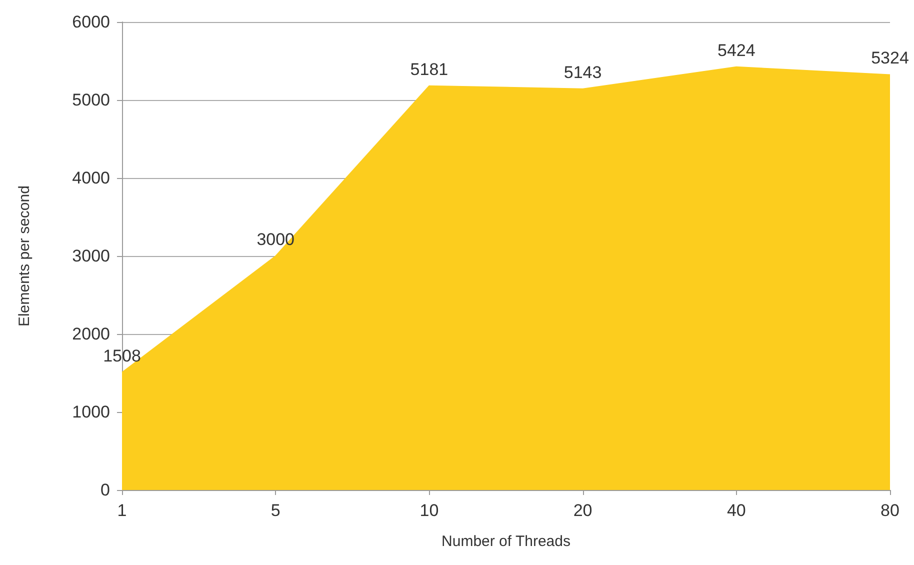  What do you see at coordinates (91, 256) in the screenshot?
I see `y-tick-label: 3000` at bounding box center [91, 256].